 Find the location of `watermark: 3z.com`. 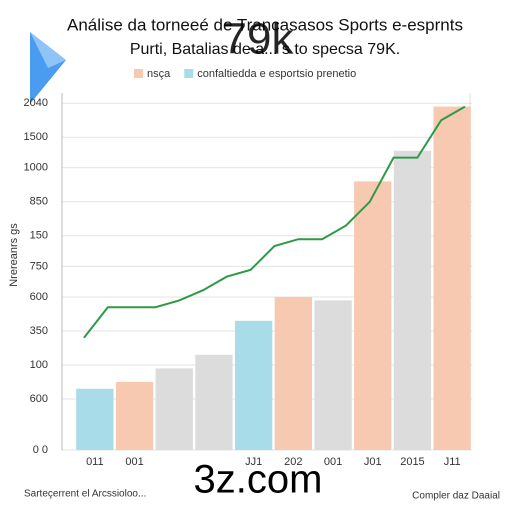

watermark: 3z.com is located at coordinates (258, 480).